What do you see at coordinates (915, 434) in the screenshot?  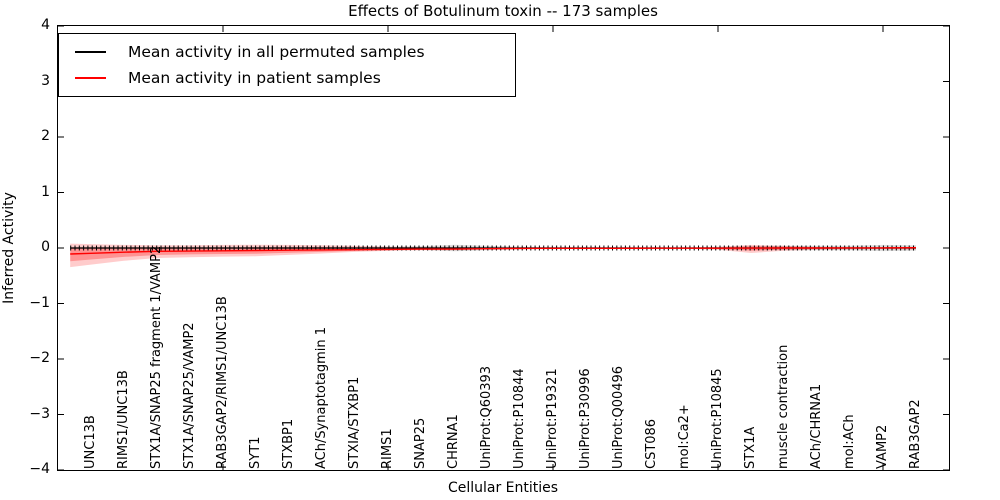 I see `x-category-label: RAB3GAP2` at bounding box center [915, 434].